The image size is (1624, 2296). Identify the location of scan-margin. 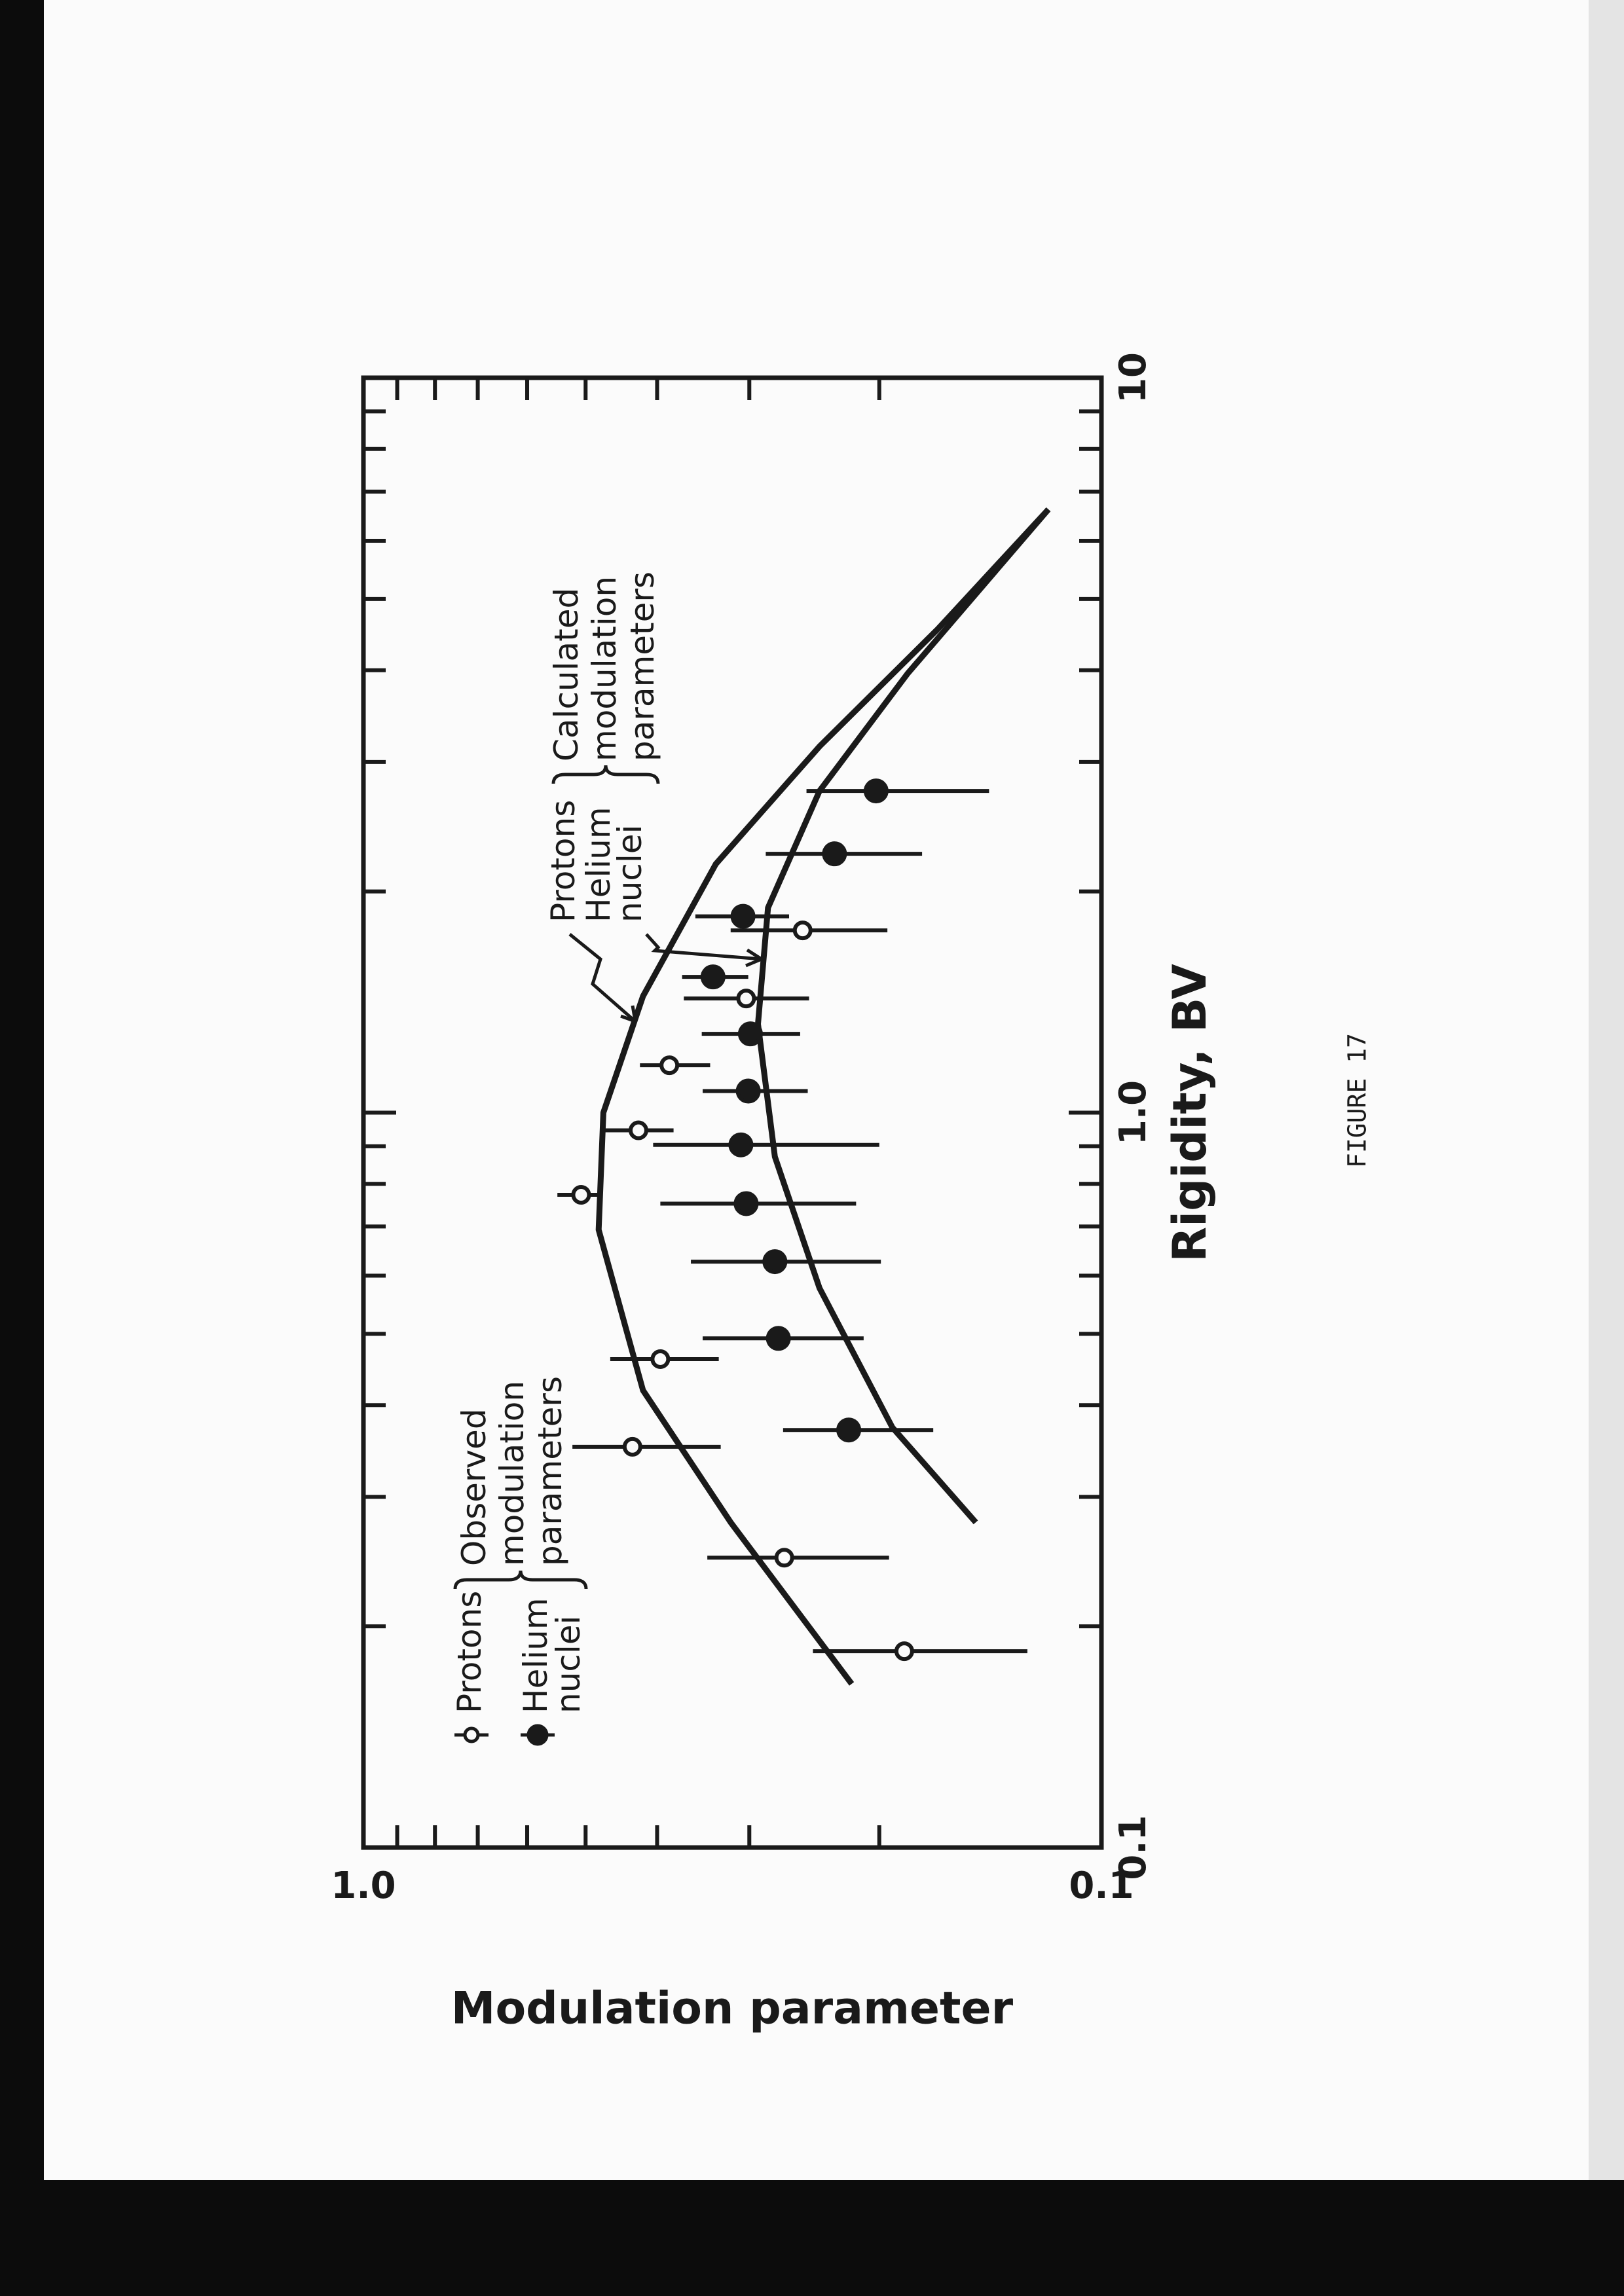
(1606, 1090).